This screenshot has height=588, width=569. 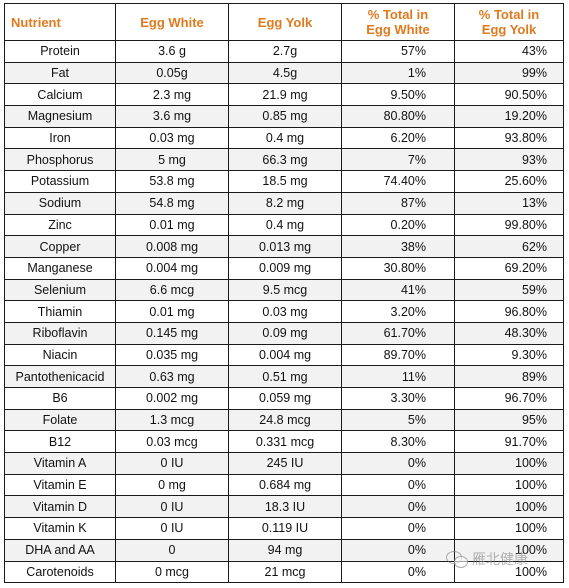 I want to click on cell-egg-yolk: 0.119 IU, so click(x=285, y=528).